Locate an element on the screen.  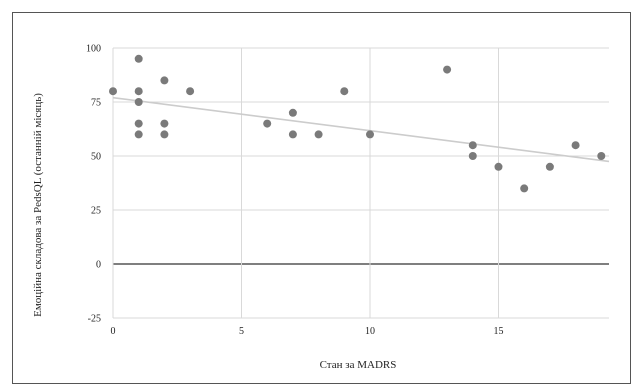
x-tick-label: 15 is located at coordinates (498, 331).